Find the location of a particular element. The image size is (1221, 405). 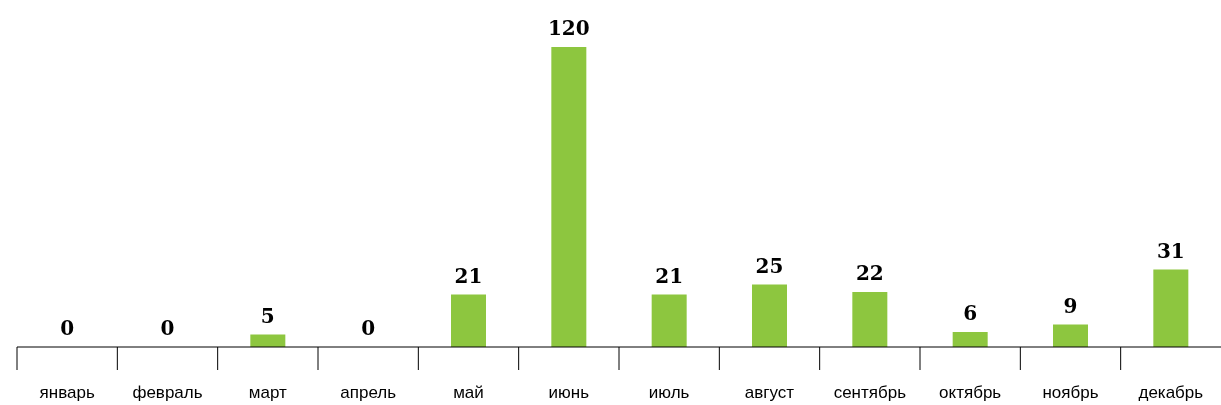

x-tick-label: январь is located at coordinates (67, 392).